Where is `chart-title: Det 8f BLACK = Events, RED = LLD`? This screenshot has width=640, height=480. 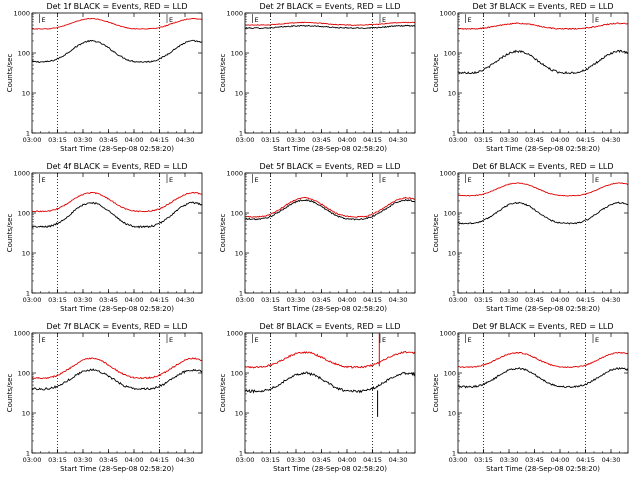 chart-title: Det 8f BLACK = Events, RED = LLD is located at coordinates (329, 326).